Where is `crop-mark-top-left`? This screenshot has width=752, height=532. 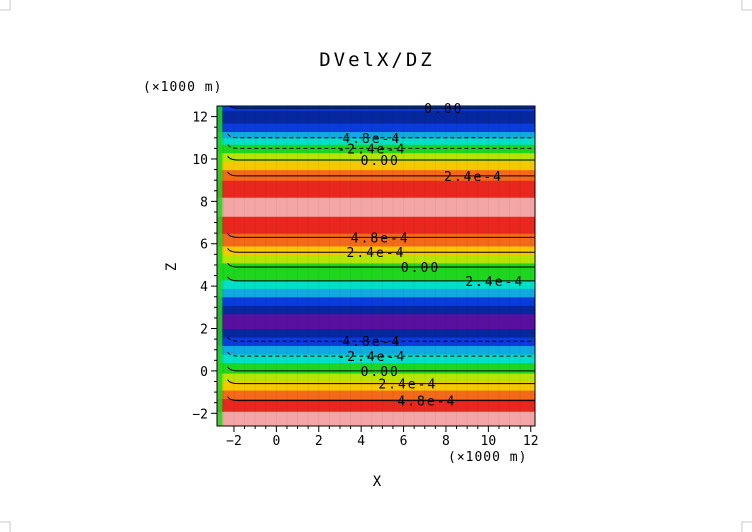
crop-mark-top-left is located at coordinates (5, 5).